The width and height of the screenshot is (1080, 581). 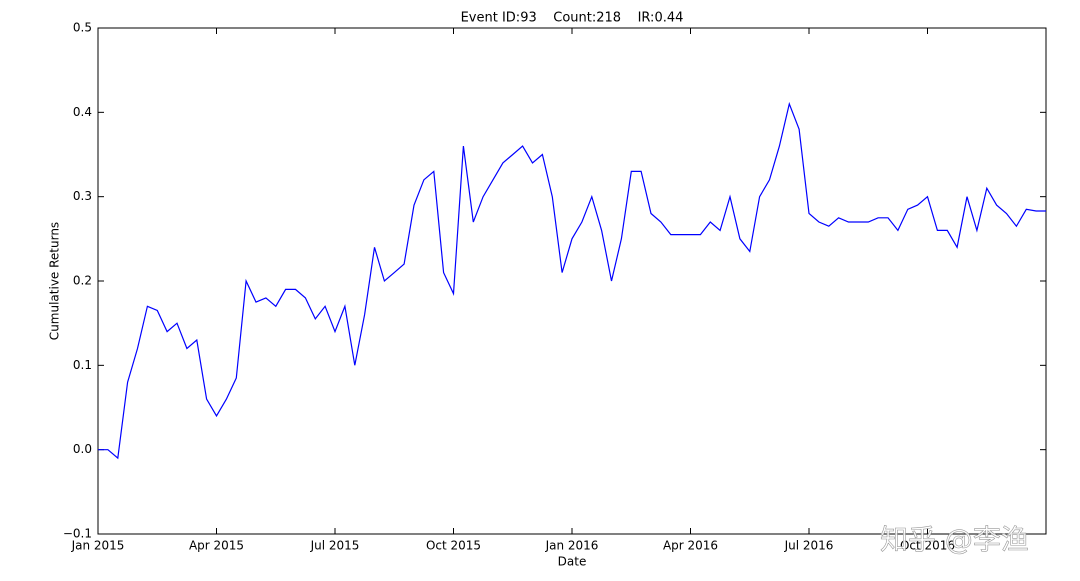 I want to click on y-tick-label: 0.0, so click(x=82, y=449).